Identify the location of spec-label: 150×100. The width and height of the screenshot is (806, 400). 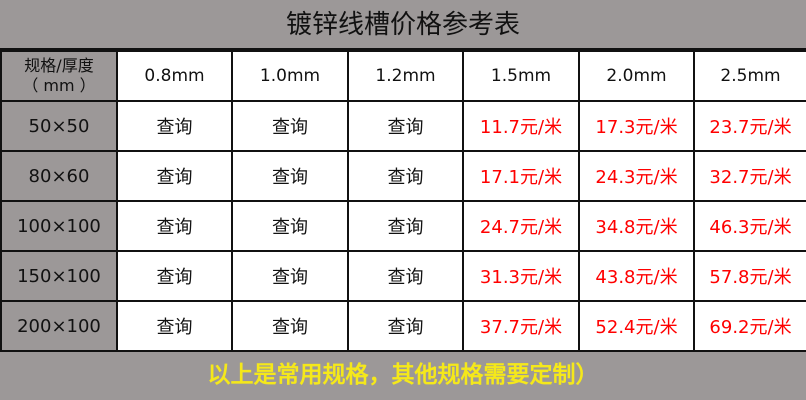
(59, 276).